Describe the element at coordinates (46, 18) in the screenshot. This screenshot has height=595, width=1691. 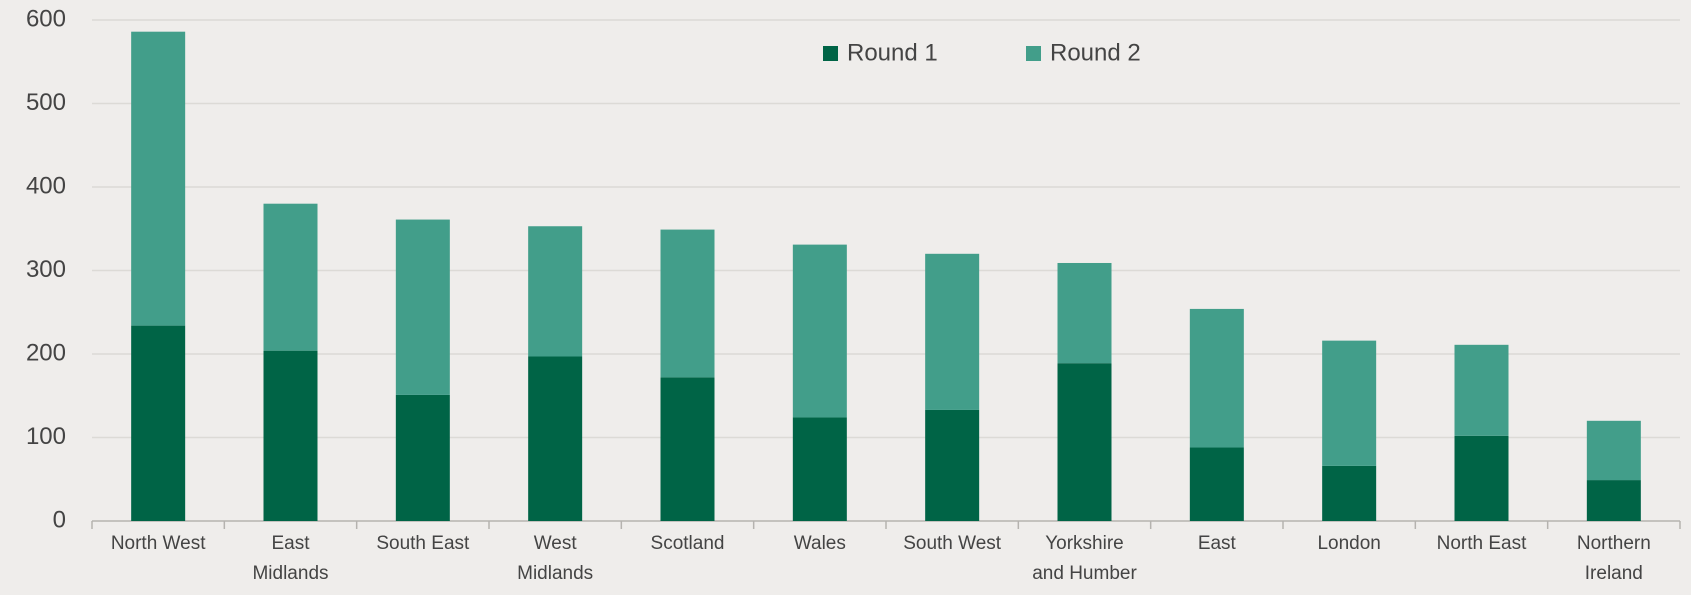
I see `y-tick-label: 600` at that location.